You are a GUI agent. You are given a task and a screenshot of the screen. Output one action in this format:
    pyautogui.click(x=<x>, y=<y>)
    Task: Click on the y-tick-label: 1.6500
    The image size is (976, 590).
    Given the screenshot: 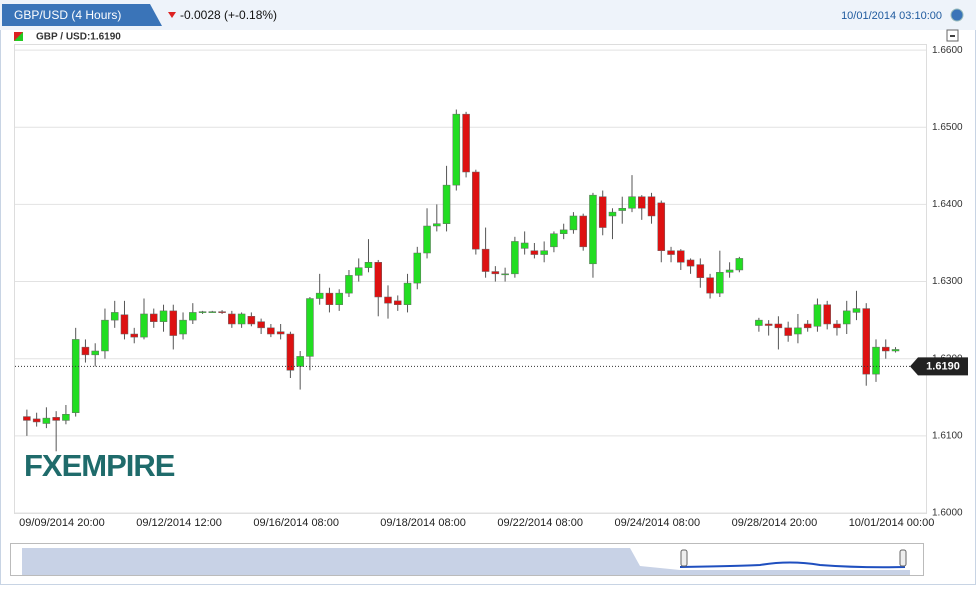 What is the action you would take?
    pyautogui.click(x=947, y=127)
    